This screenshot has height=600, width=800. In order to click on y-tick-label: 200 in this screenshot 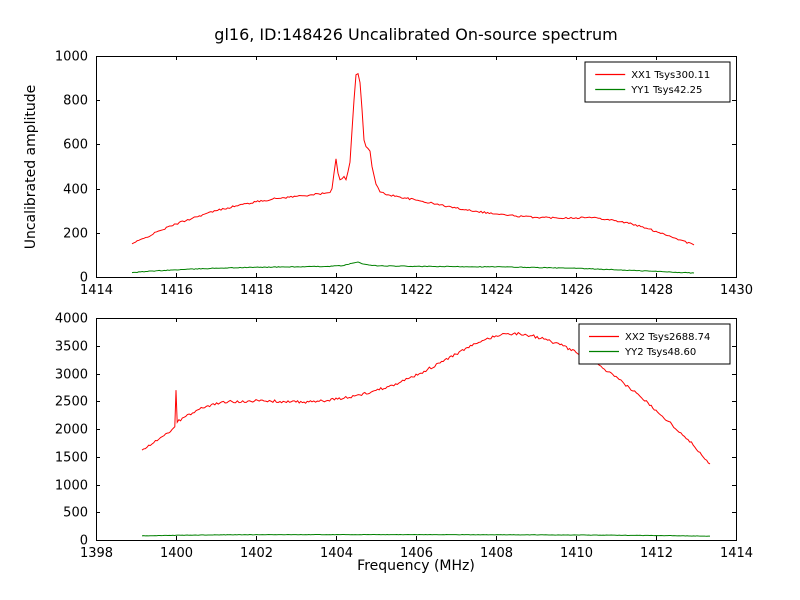, I will do `click(75, 234)`.